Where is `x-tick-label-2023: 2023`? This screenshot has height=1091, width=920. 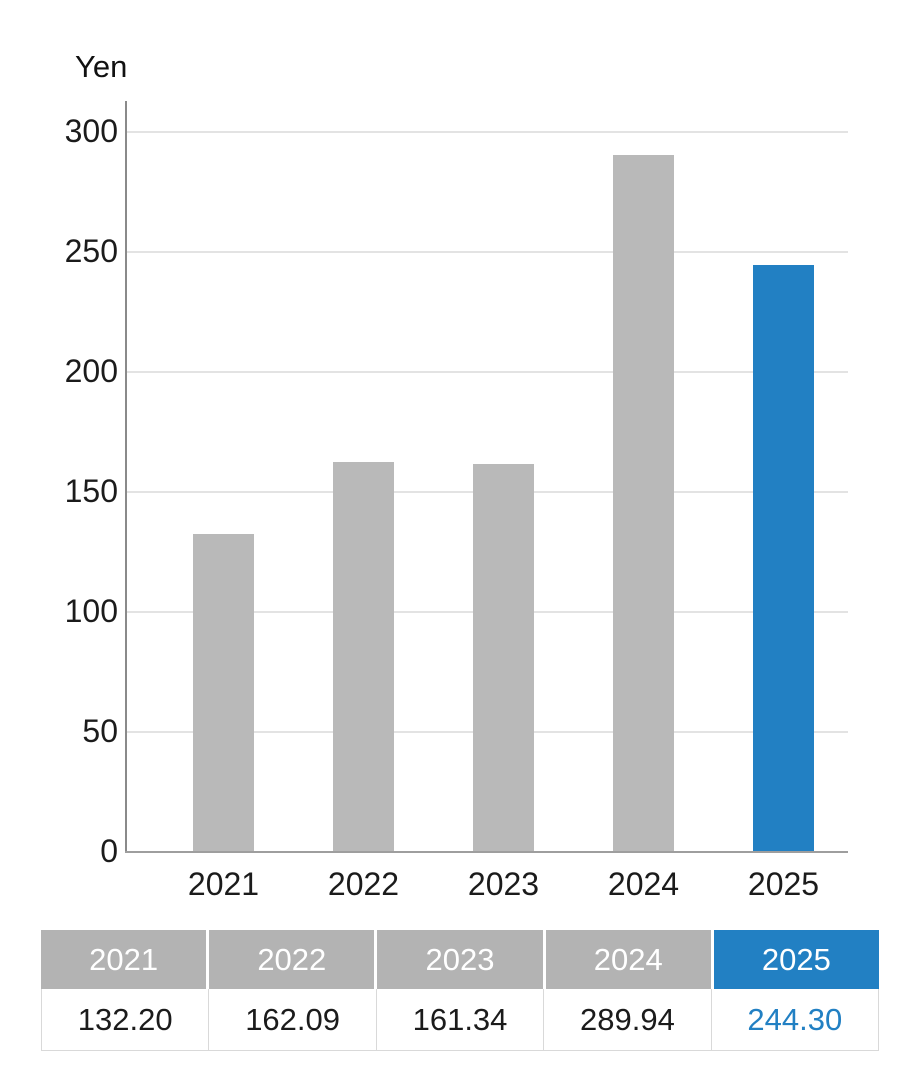
x-tick-label-2023: 2023 is located at coordinates (503, 884).